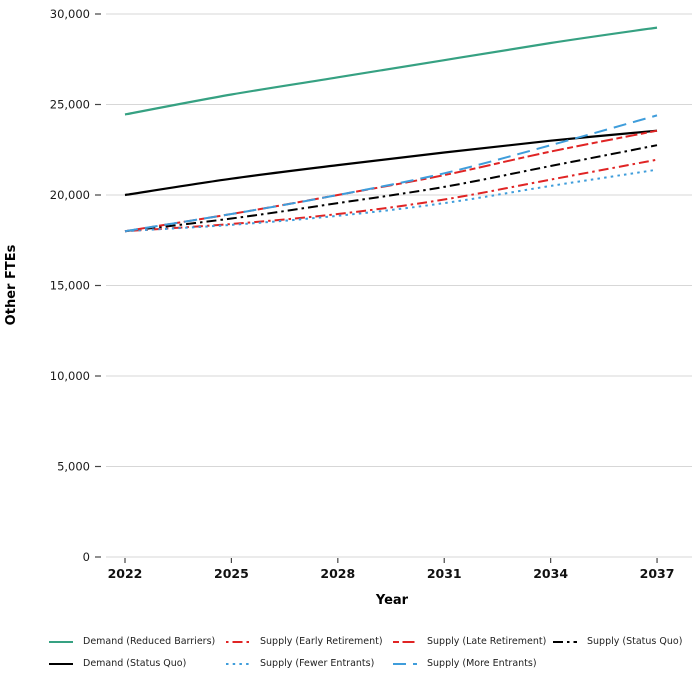 The image size is (699, 699). What do you see at coordinates (482, 663) in the screenshot?
I see `legend-label: Supply (More Entrants)` at bounding box center [482, 663].